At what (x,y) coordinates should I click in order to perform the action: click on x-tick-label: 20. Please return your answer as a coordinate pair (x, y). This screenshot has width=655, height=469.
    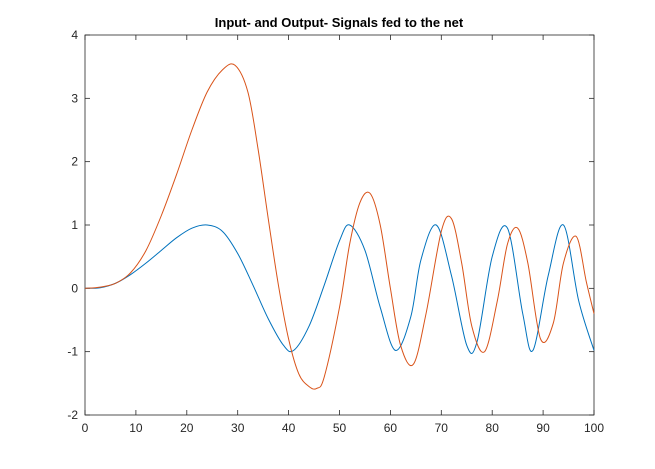
    Looking at the image, I should click on (187, 428).